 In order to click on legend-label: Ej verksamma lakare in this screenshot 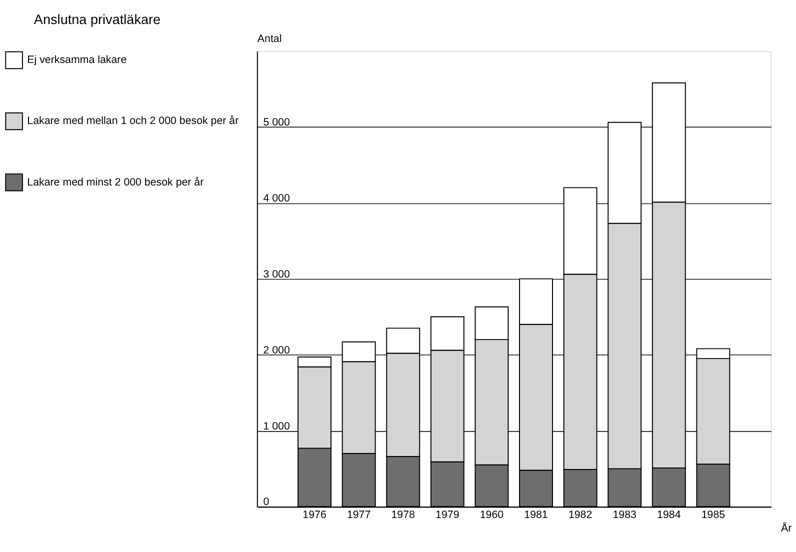, I will do `click(77, 60)`.